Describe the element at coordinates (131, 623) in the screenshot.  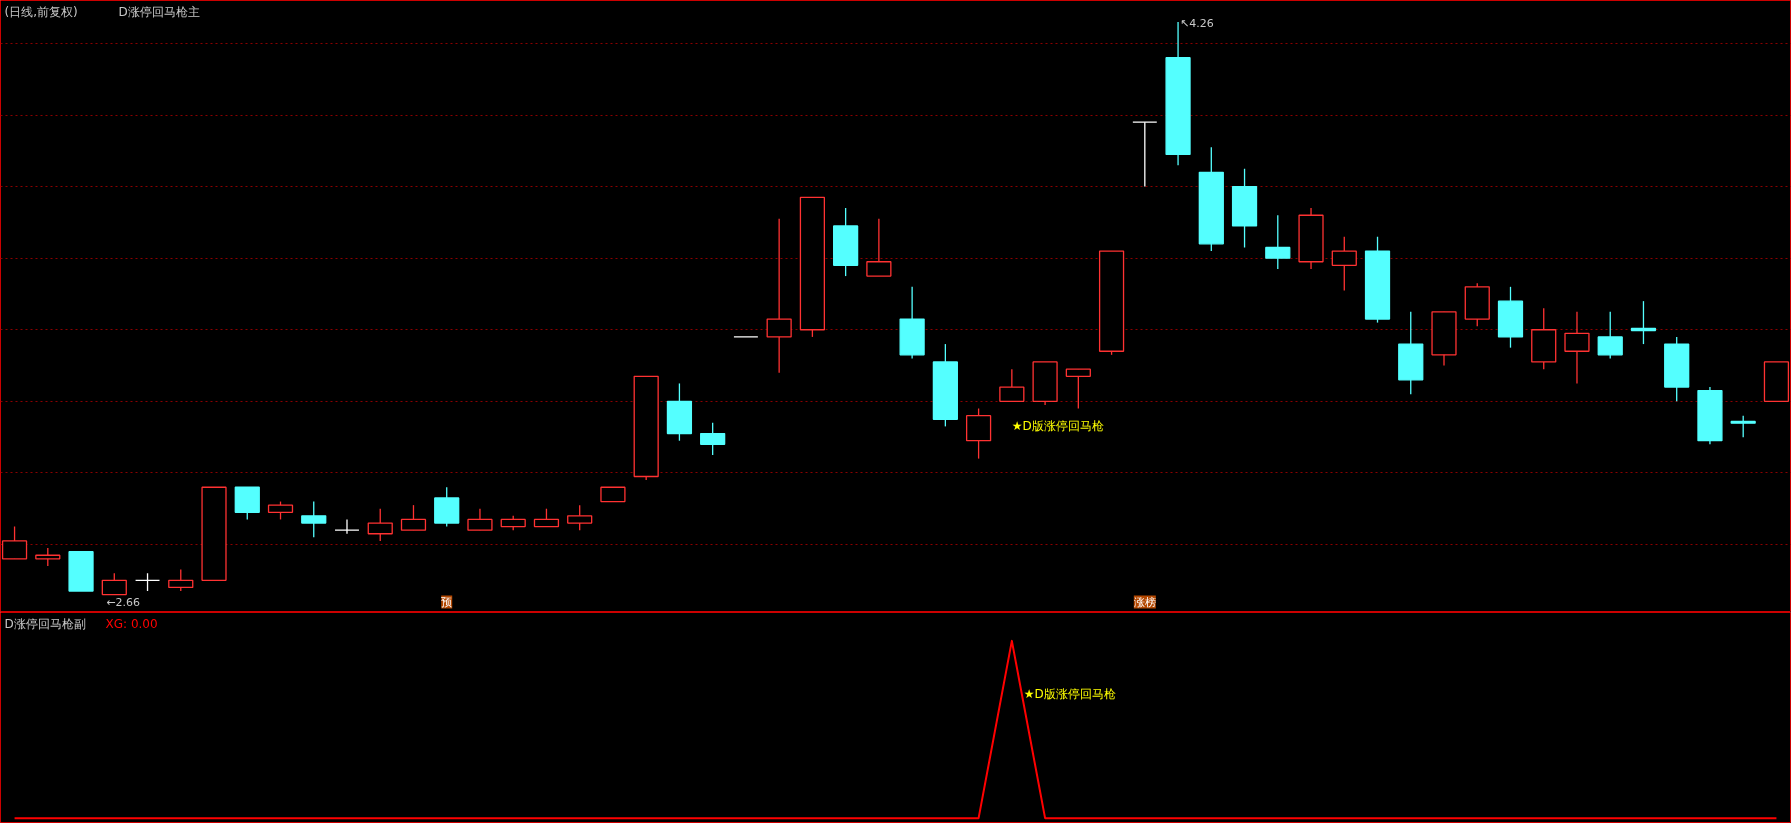
I see `text: XG: 0.00` at that location.